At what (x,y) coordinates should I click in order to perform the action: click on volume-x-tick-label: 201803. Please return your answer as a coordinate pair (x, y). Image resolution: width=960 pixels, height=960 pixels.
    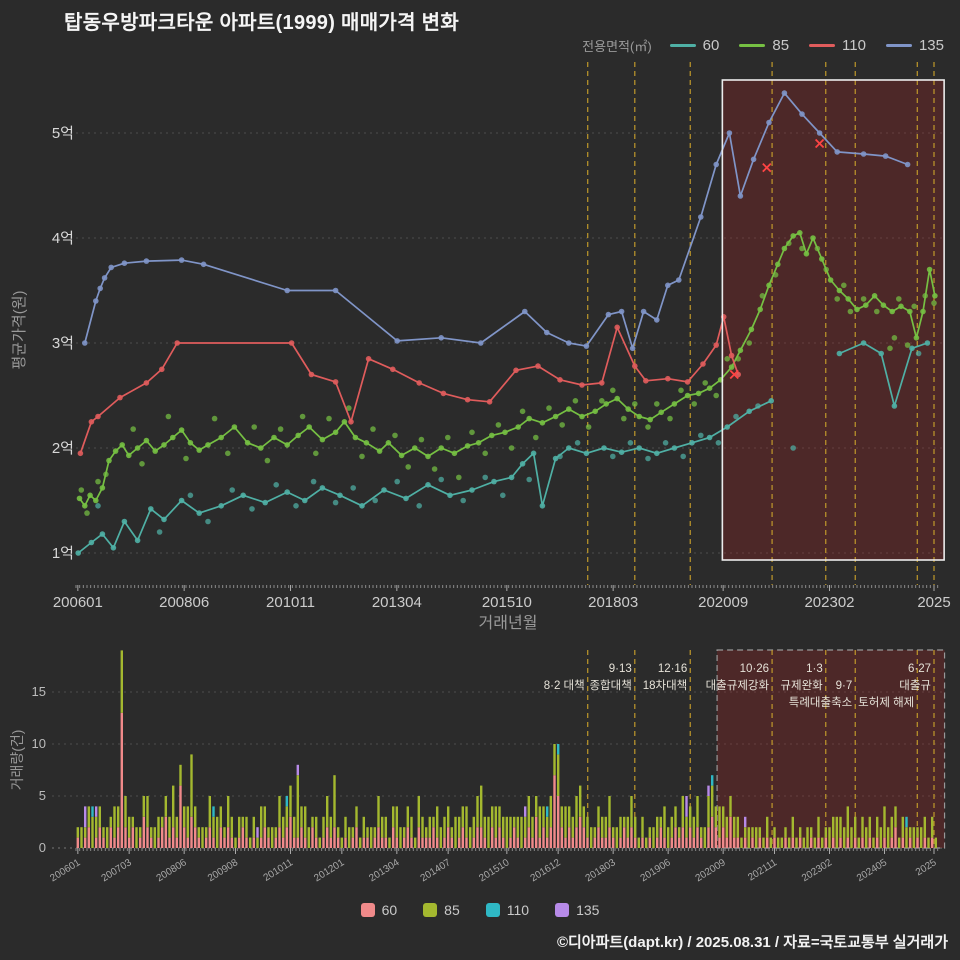
    Looking at the image, I should click on (601, 870).